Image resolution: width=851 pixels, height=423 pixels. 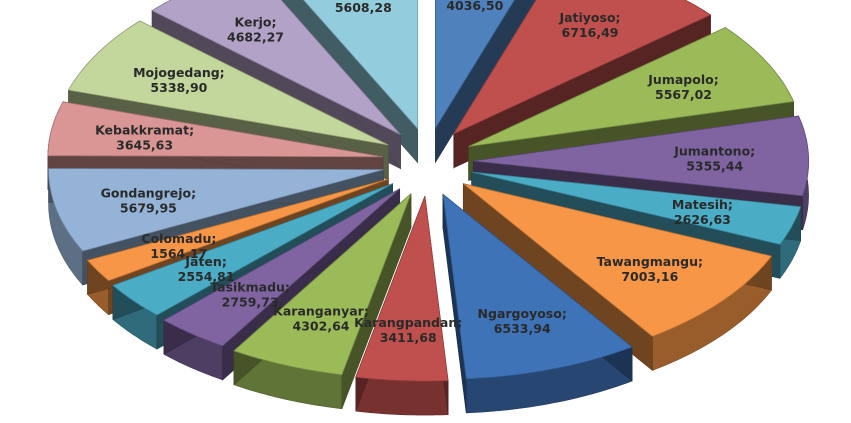 I want to click on slice-jenawi, so click(x=361, y=65).